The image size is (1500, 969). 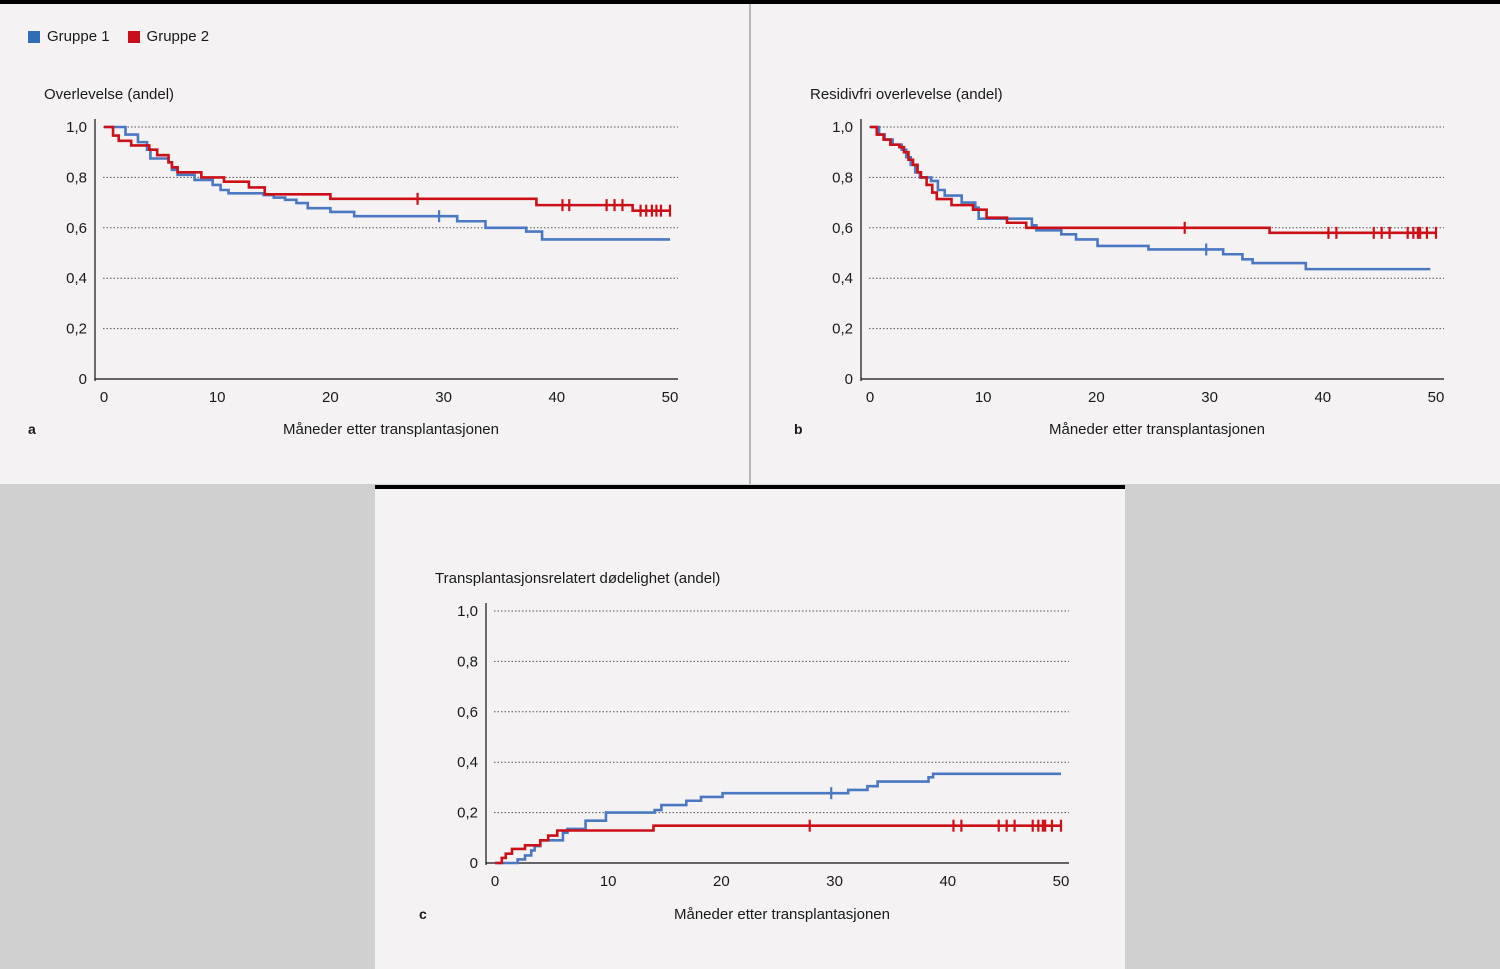 I want to click on legend-item-gruppe-1: Gruppe 1, so click(x=69, y=36).